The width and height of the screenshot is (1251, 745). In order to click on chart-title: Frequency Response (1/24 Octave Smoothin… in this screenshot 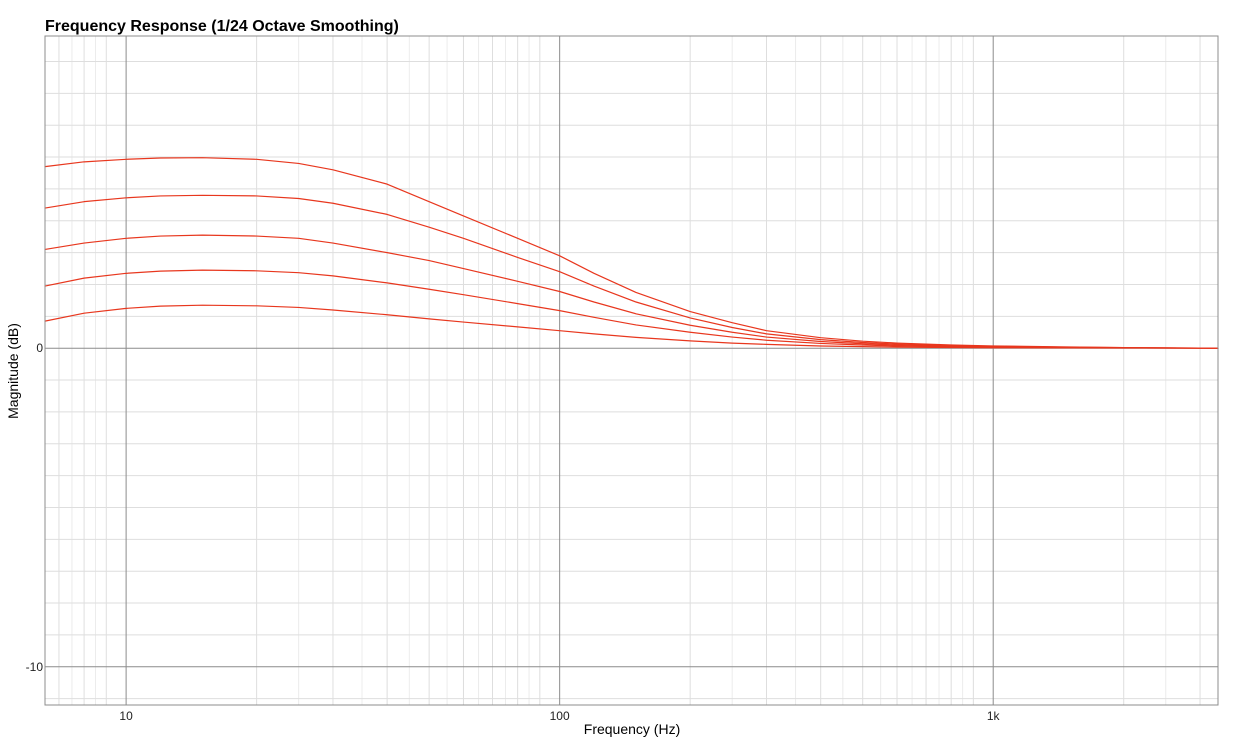, I will do `click(222, 26)`.